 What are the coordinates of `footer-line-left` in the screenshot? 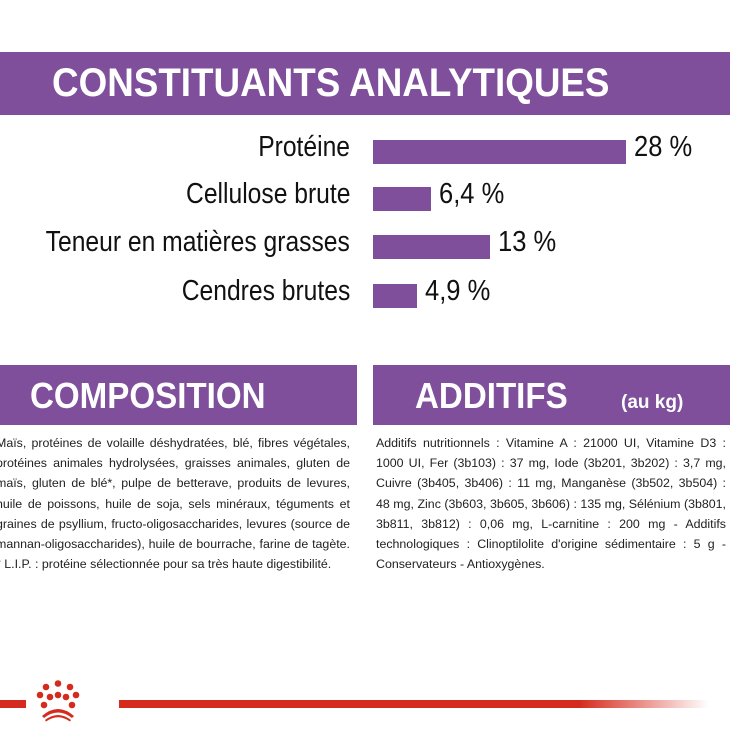 It's located at (13, 704).